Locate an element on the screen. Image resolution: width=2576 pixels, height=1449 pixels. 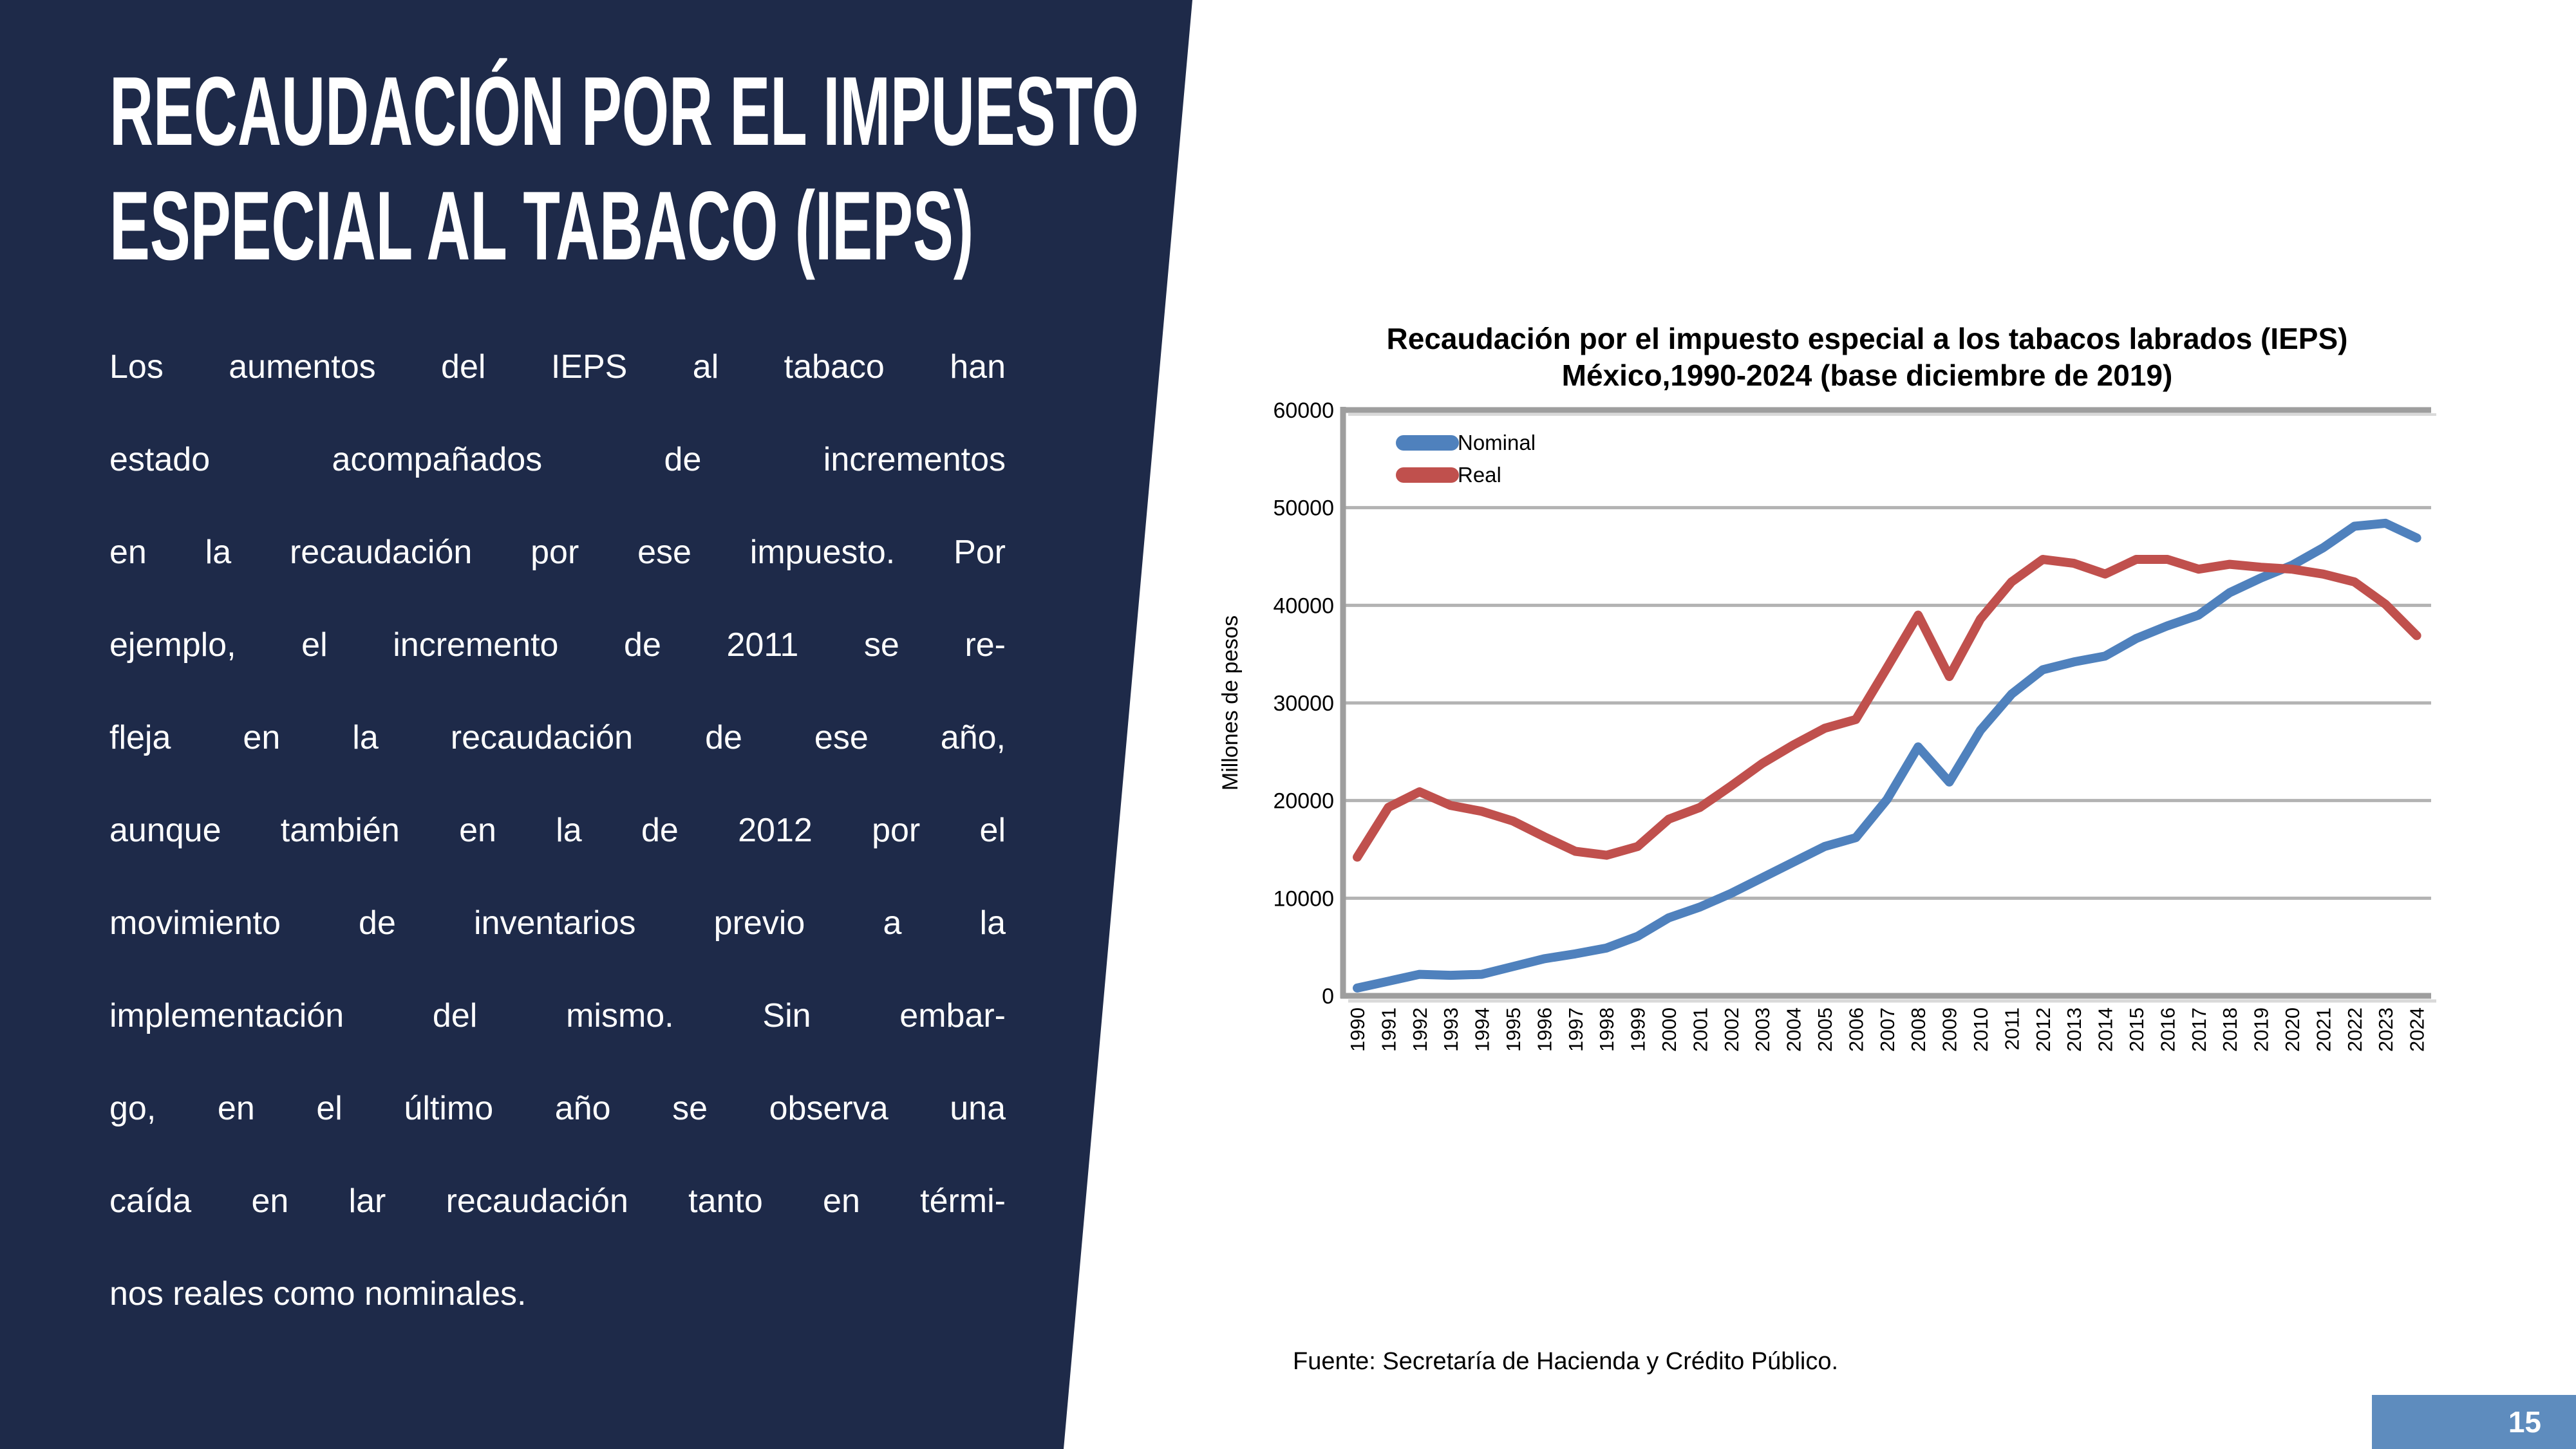
x-tick-label: 2021 is located at coordinates (2323, 1029).